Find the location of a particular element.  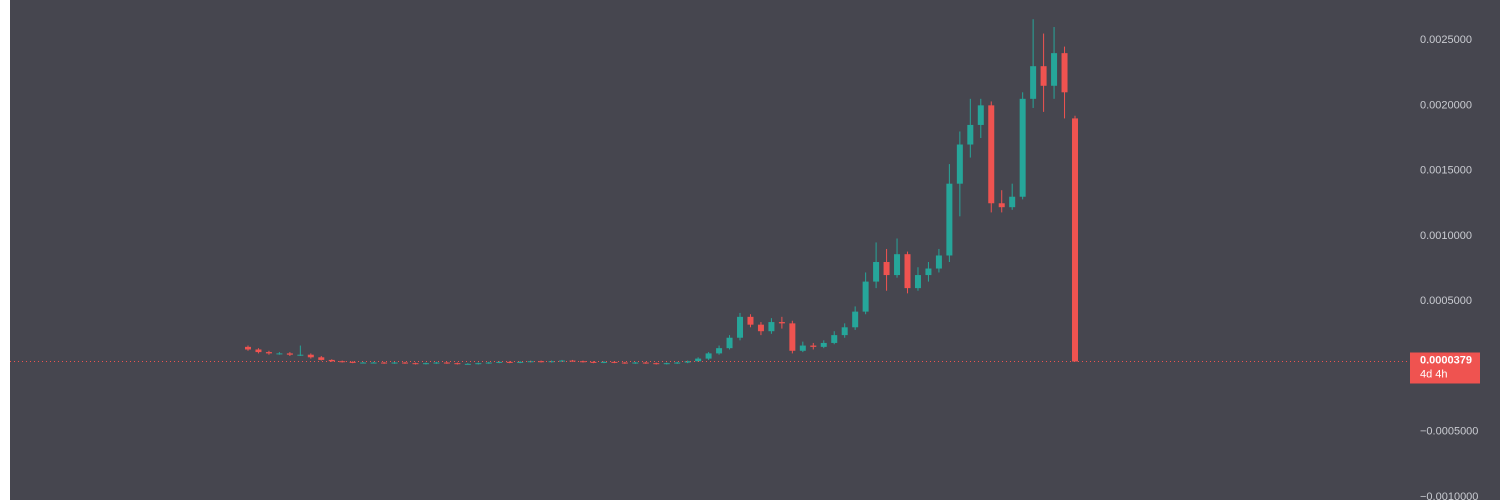

y-tick-label: 0.0005000 is located at coordinates (1446, 301).